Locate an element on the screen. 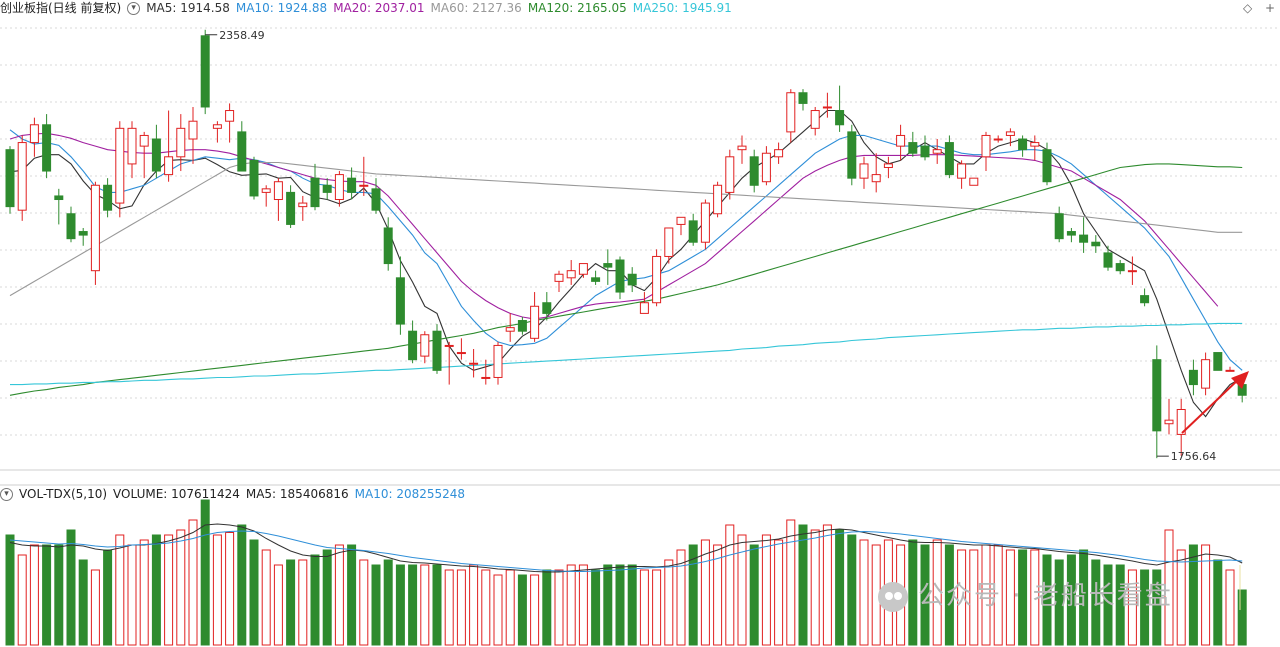  volume-ma10-line is located at coordinates (626, 551).